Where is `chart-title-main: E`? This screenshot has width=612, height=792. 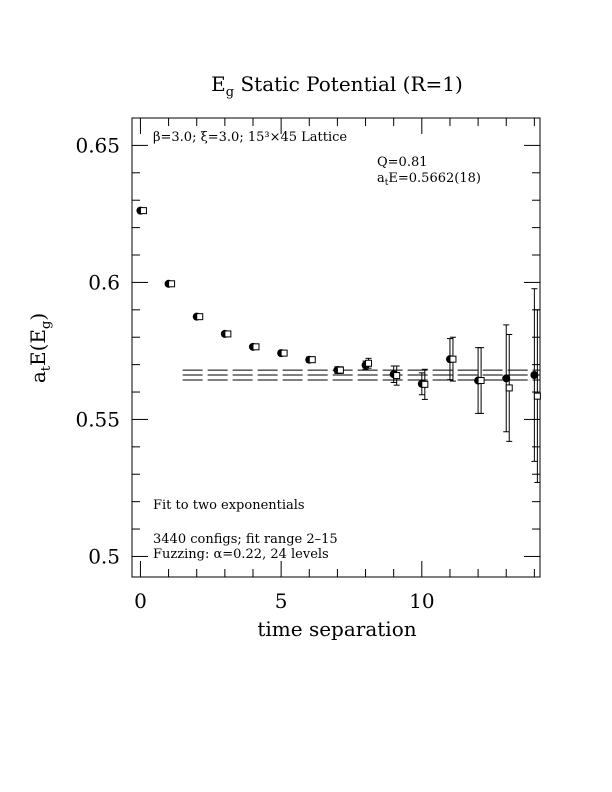 chart-title-main: E is located at coordinates (218, 84).